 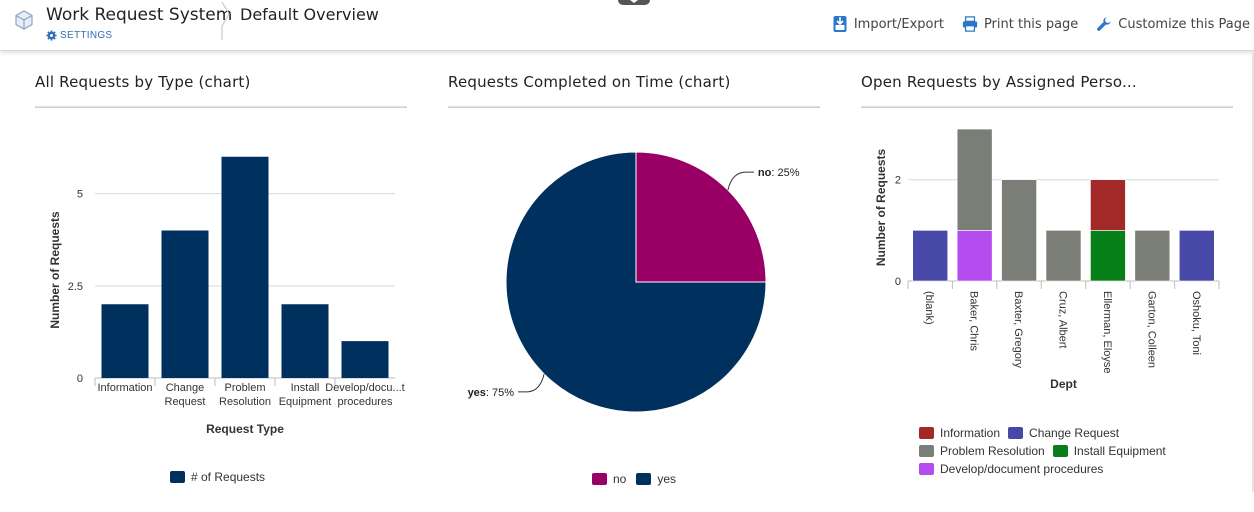 What do you see at coordinates (765, 173) in the screenshot?
I see `pie-label-name: no` at bounding box center [765, 173].